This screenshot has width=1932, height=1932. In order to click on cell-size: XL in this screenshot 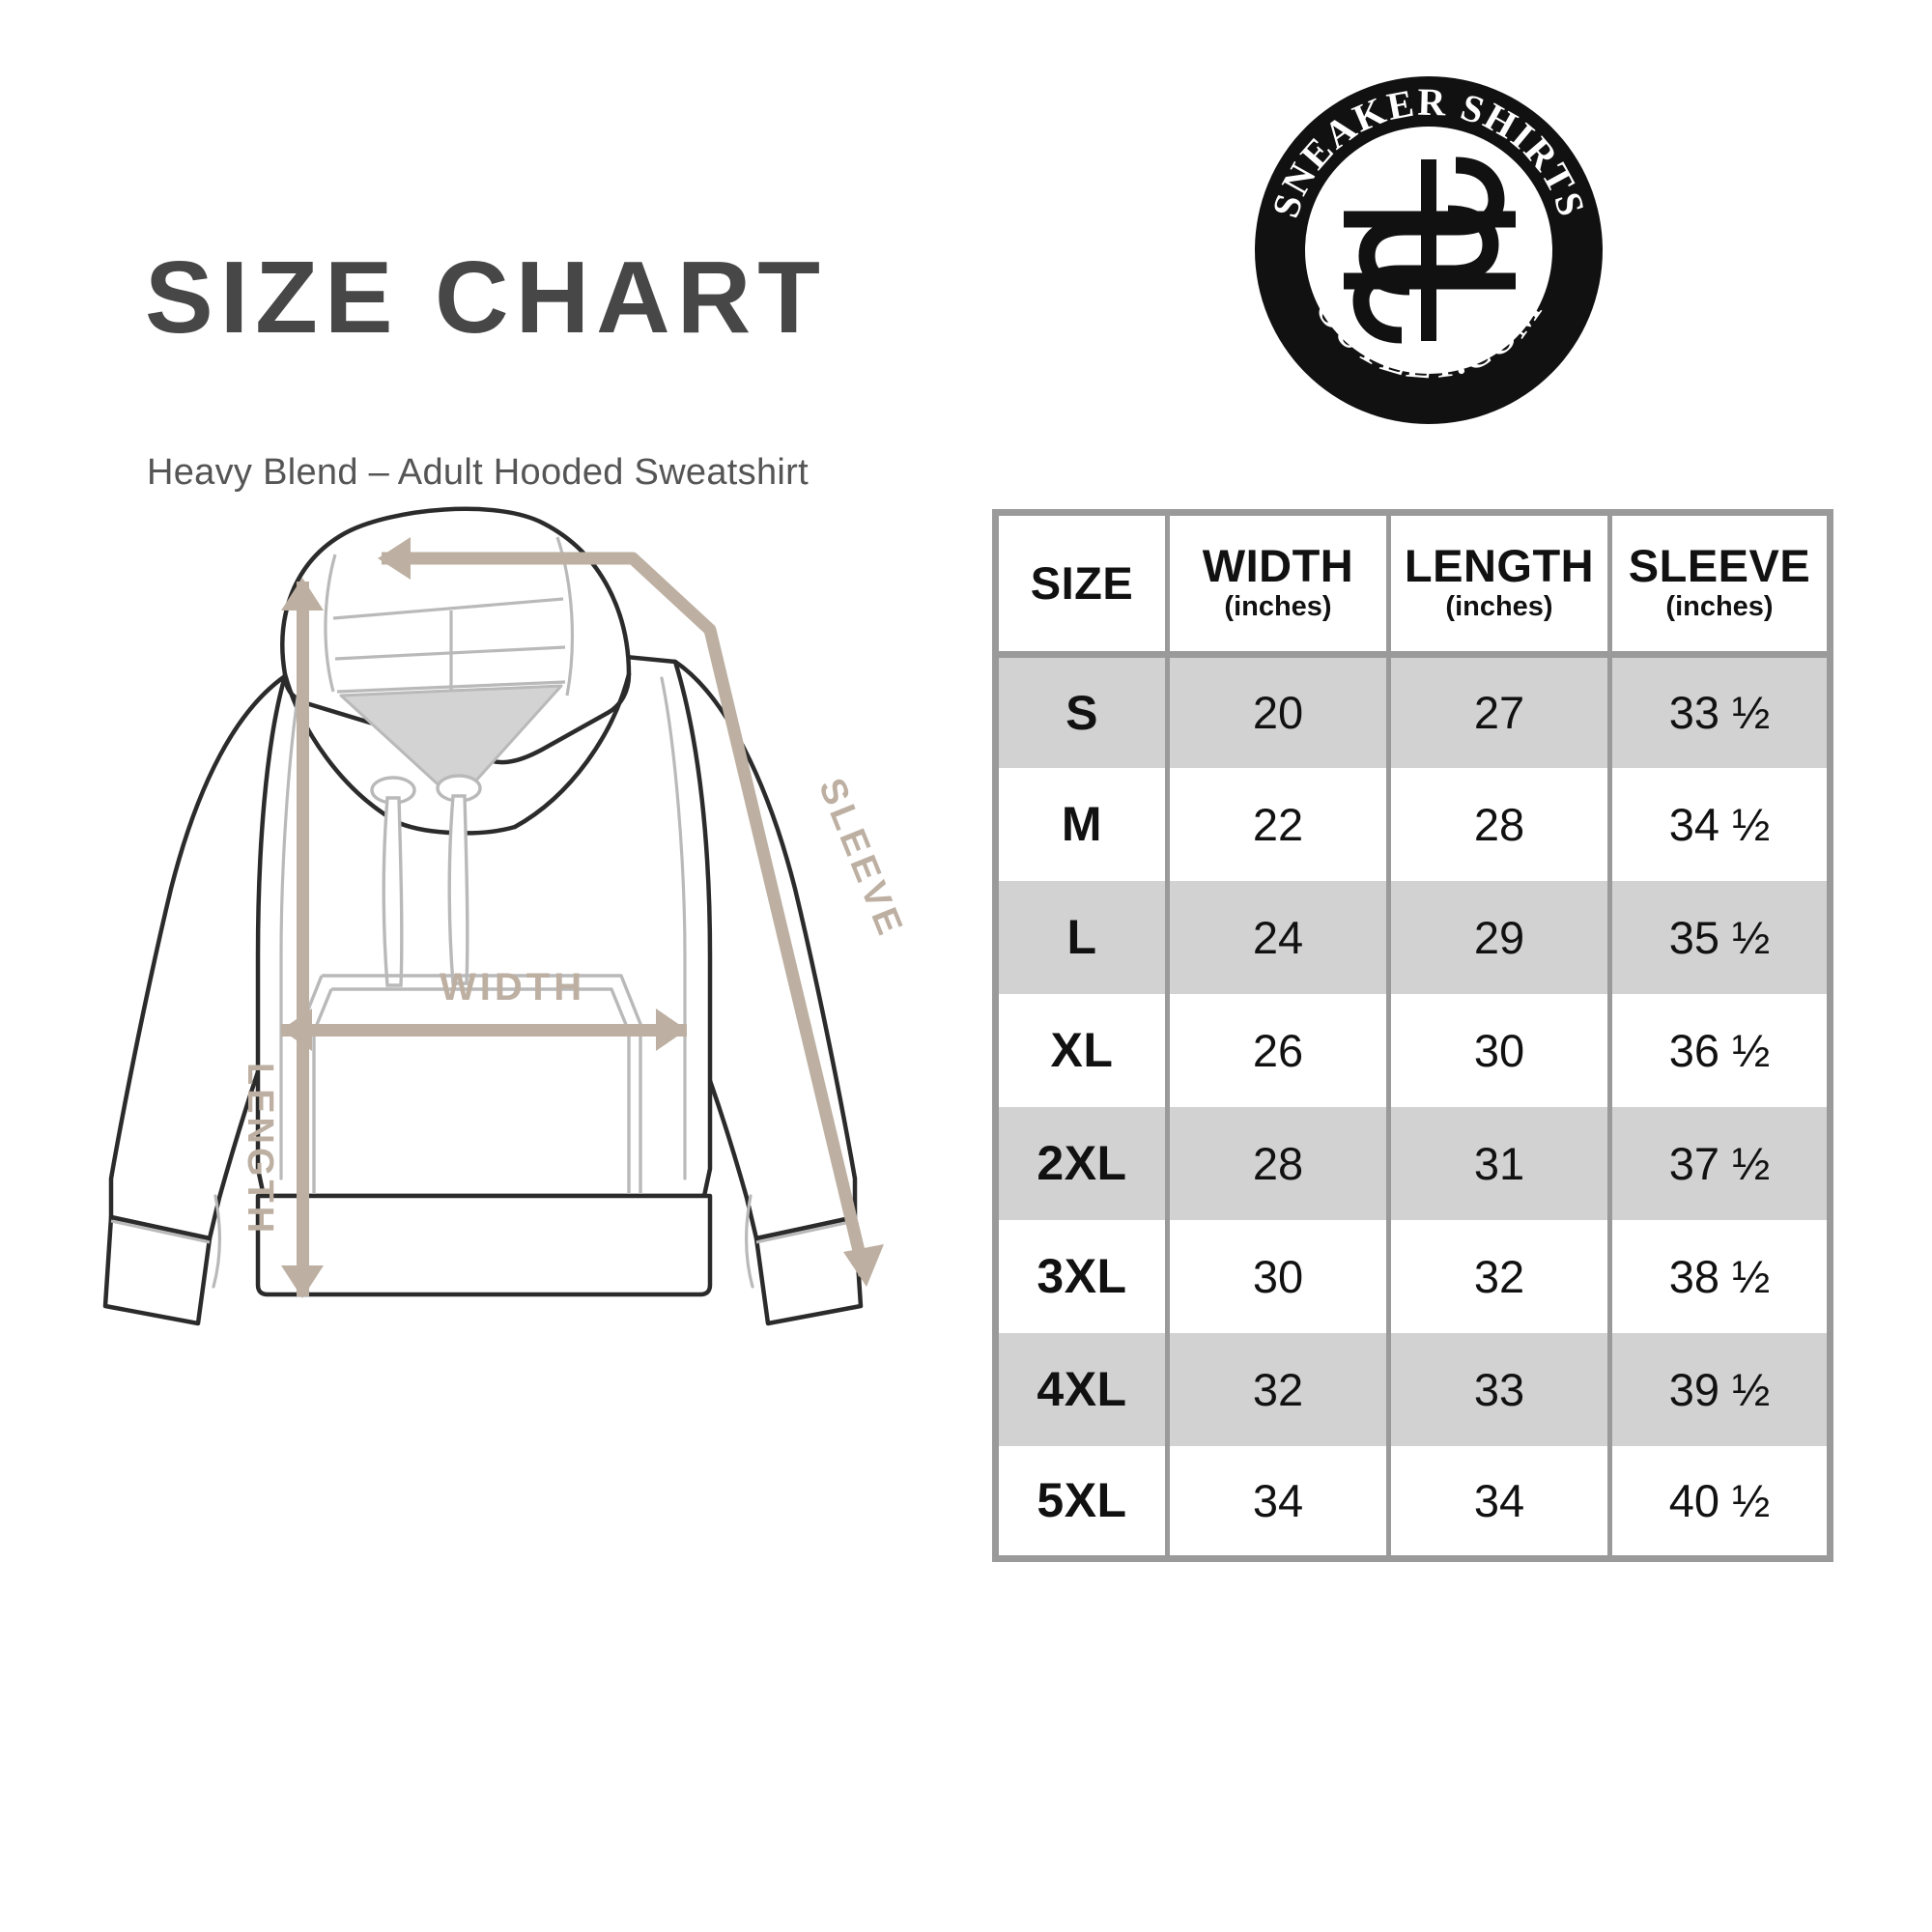, I will do `click(1082, 1050)`.